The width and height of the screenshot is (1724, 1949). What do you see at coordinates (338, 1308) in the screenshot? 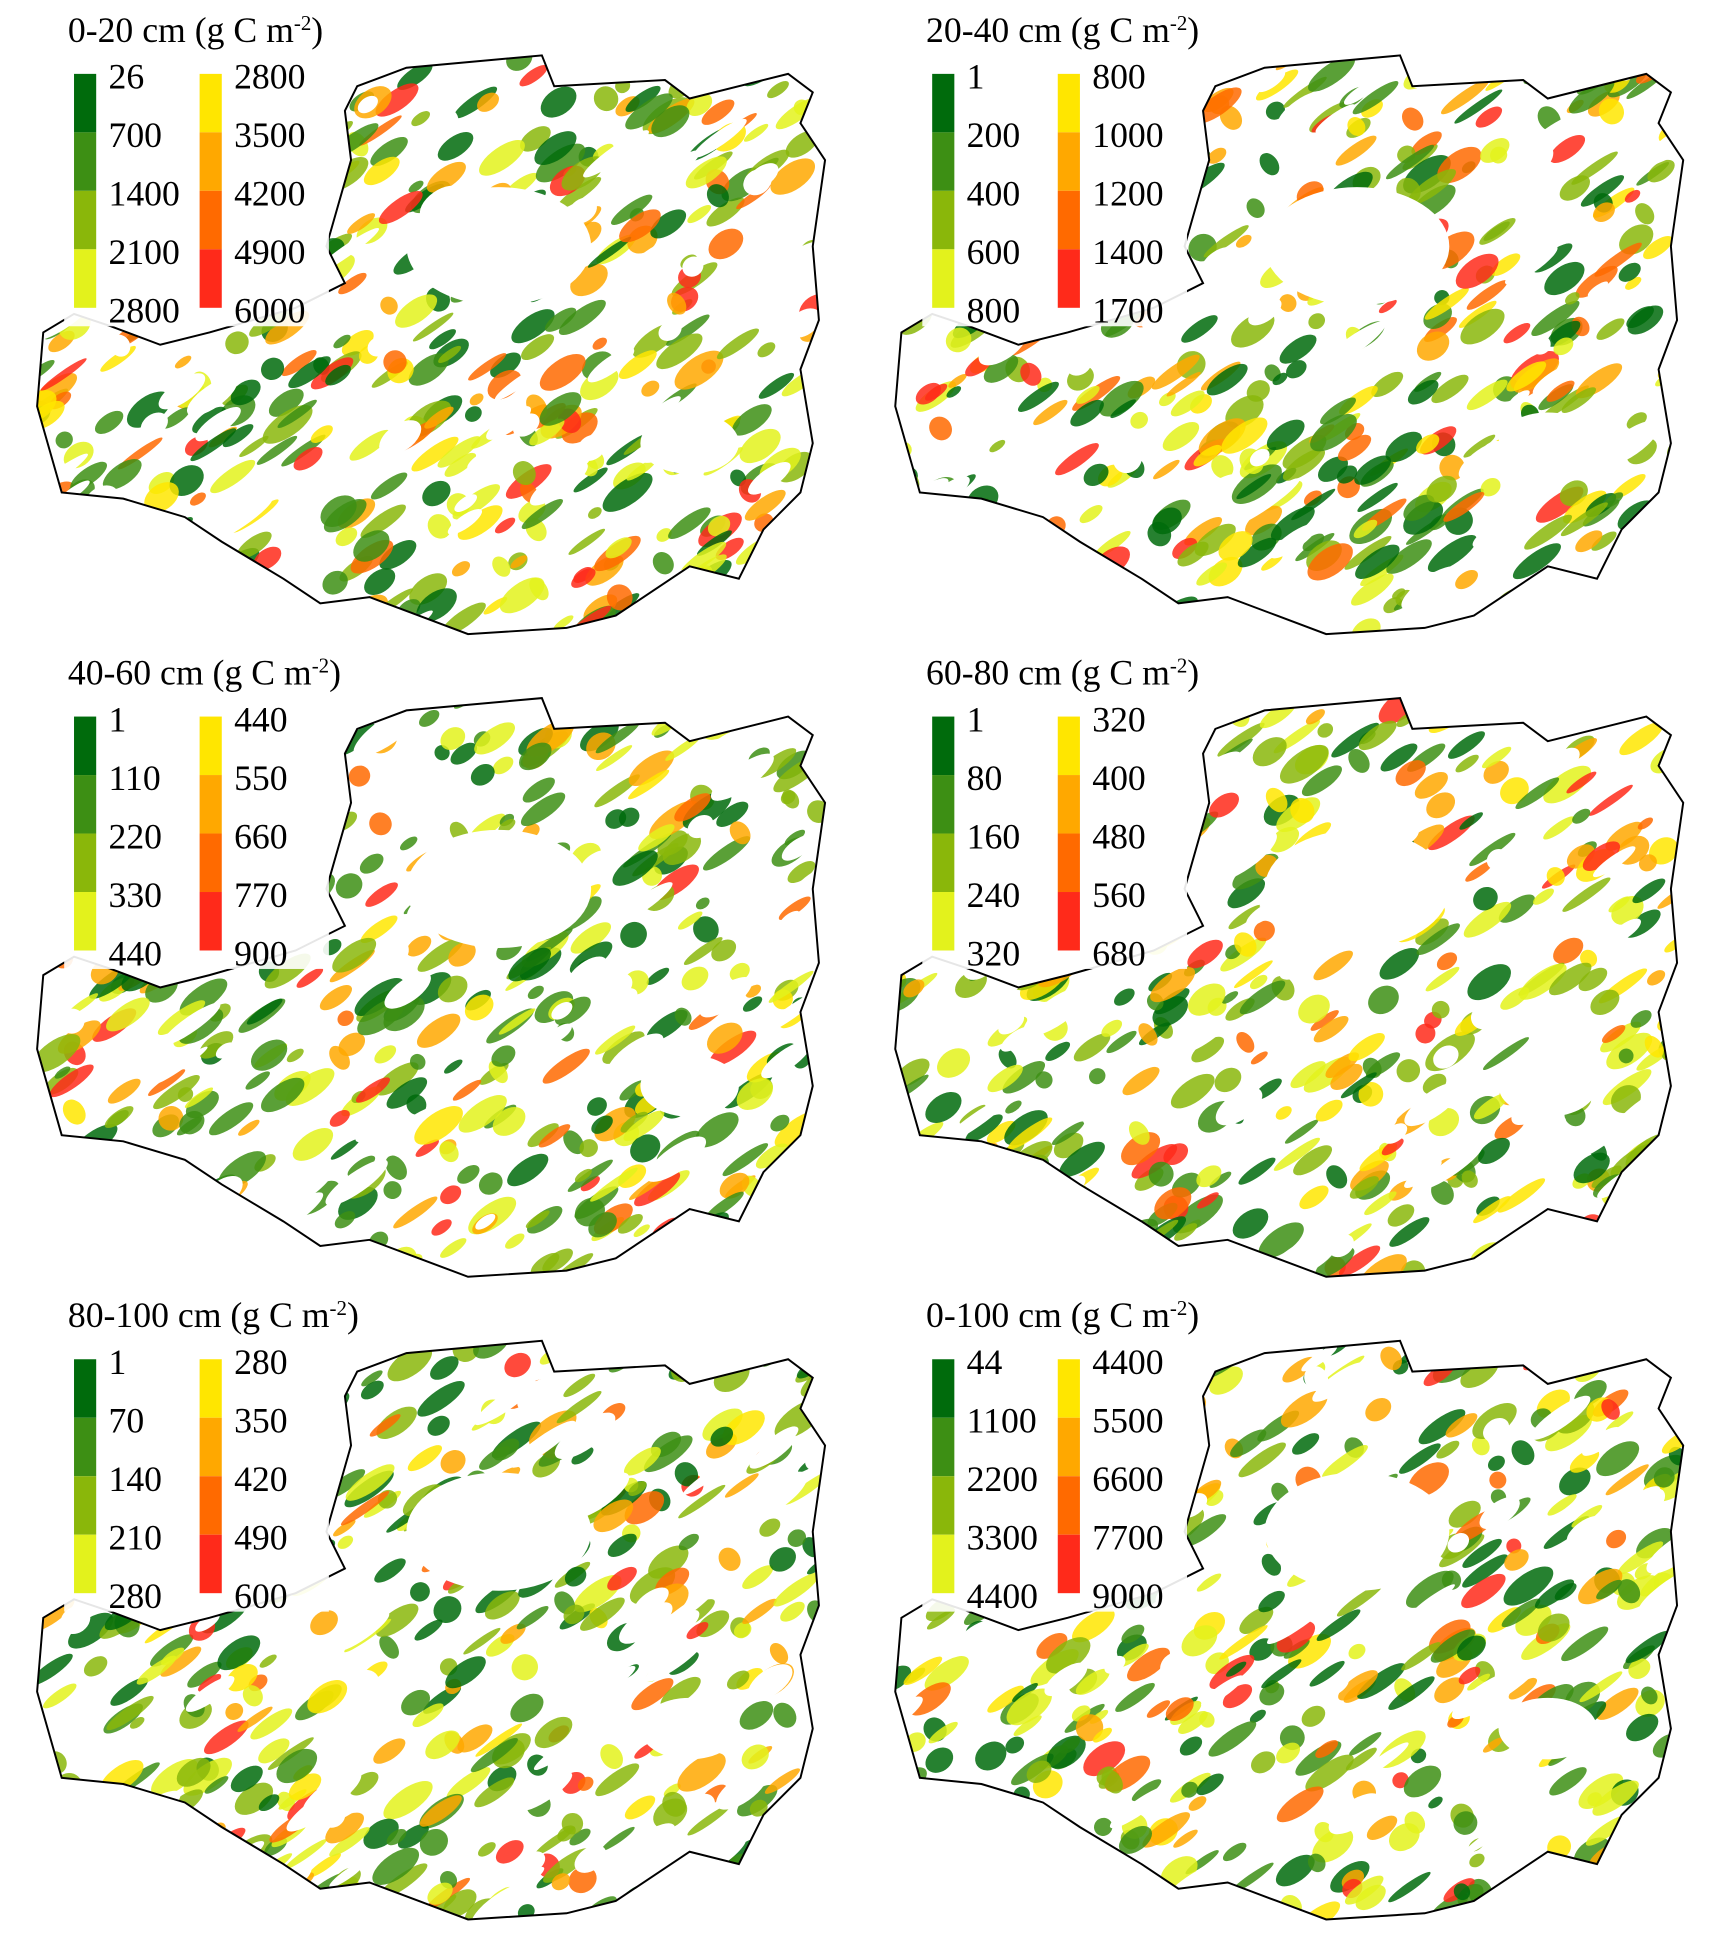
I see `title-sup: -2` at bounding box center [338, 1308].